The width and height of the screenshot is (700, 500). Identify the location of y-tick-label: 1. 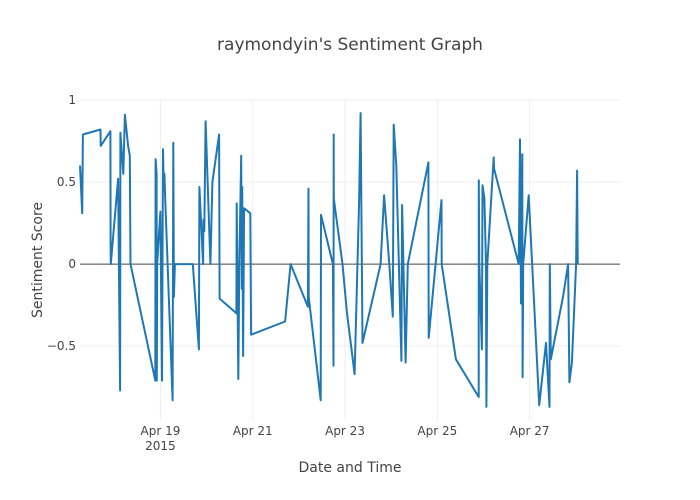
(72, 100).